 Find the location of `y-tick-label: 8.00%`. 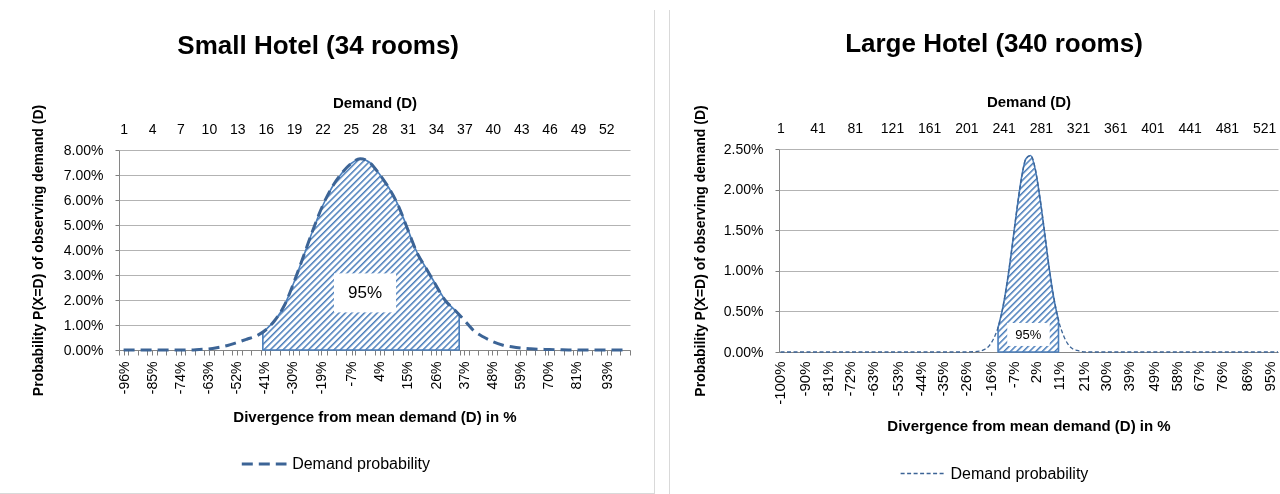

y-tick-label: 8.00% is located at coordinates (83, 149).